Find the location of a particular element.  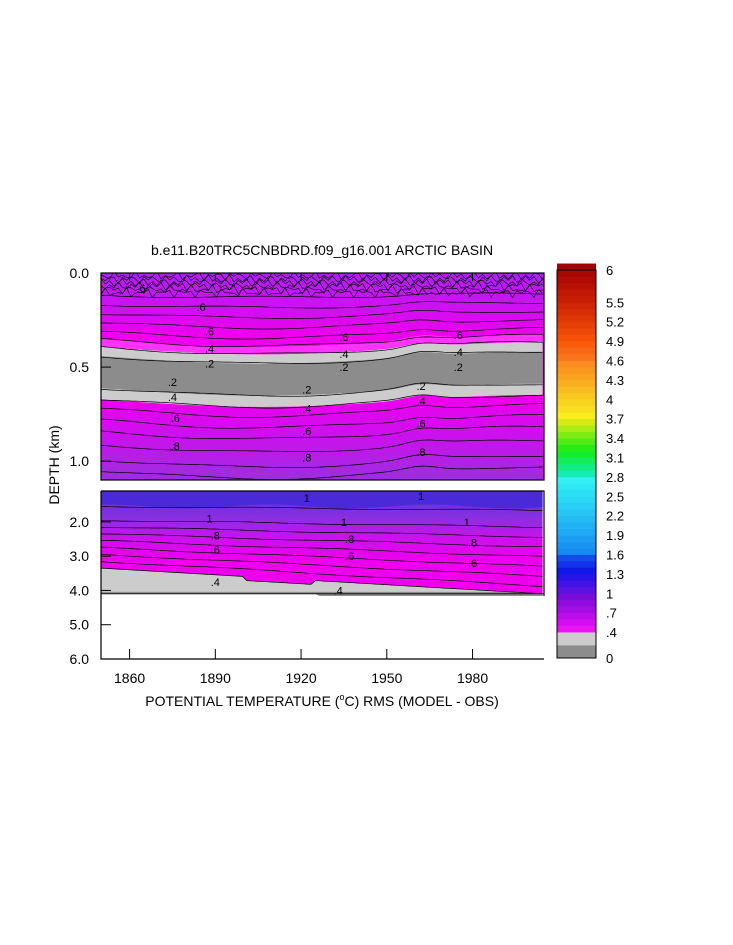

x-tick-label: 1920 is located at coordinates (300, 678).